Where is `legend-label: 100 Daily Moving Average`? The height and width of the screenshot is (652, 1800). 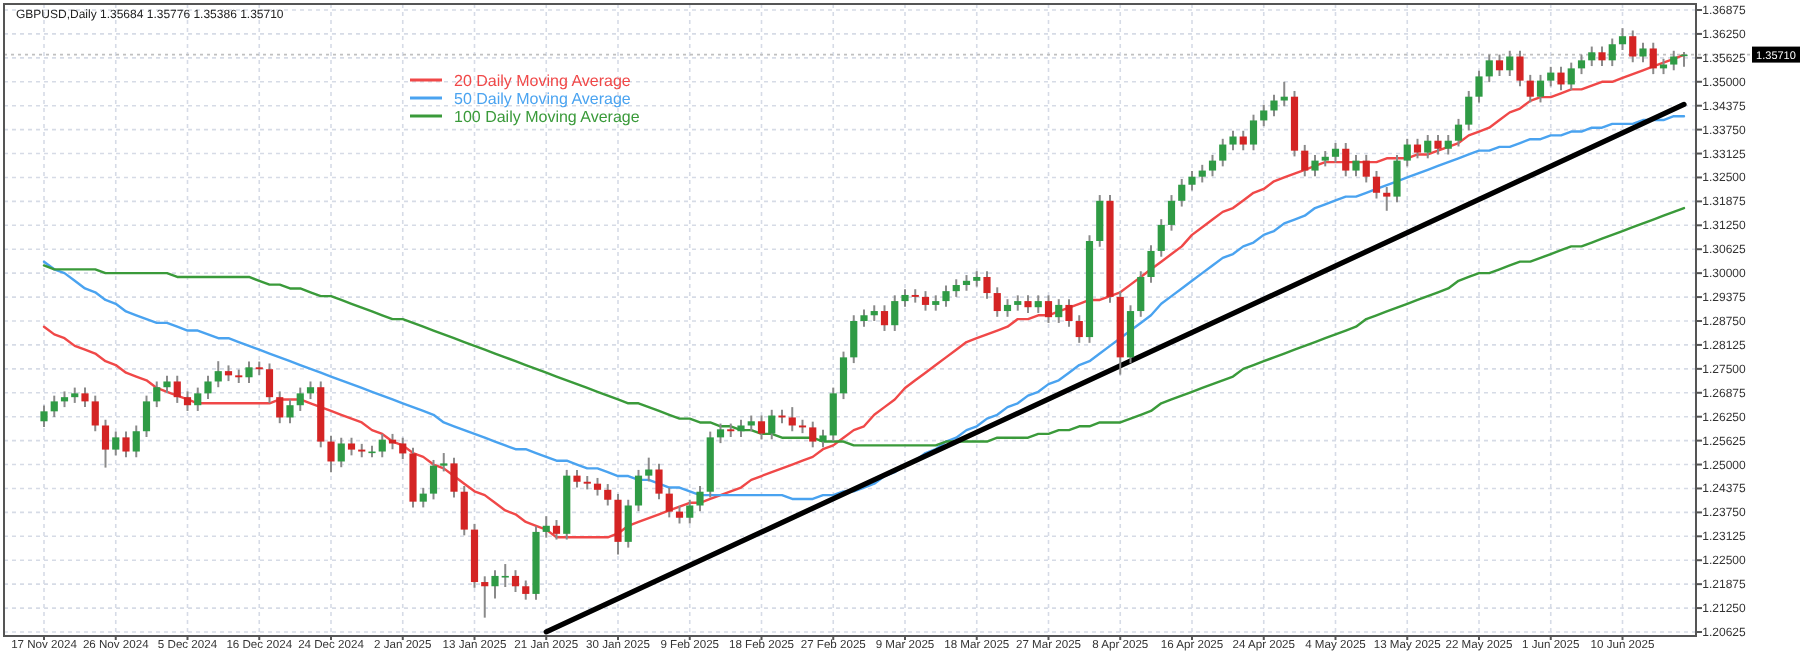 legend-label: 100 Daily Moving Average is located at coordinates (547, 117).